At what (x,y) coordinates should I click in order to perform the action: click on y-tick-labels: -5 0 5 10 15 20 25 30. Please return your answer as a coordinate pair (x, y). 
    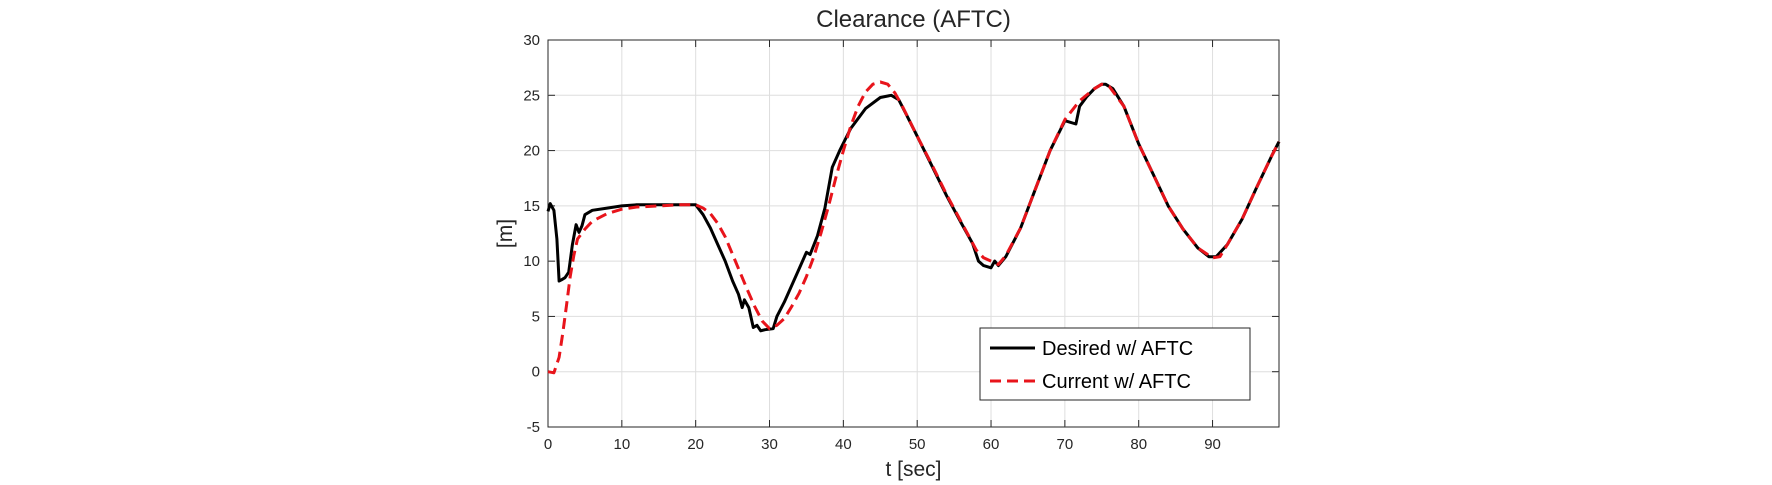
    Looking at the image, I should click on (531, 234).